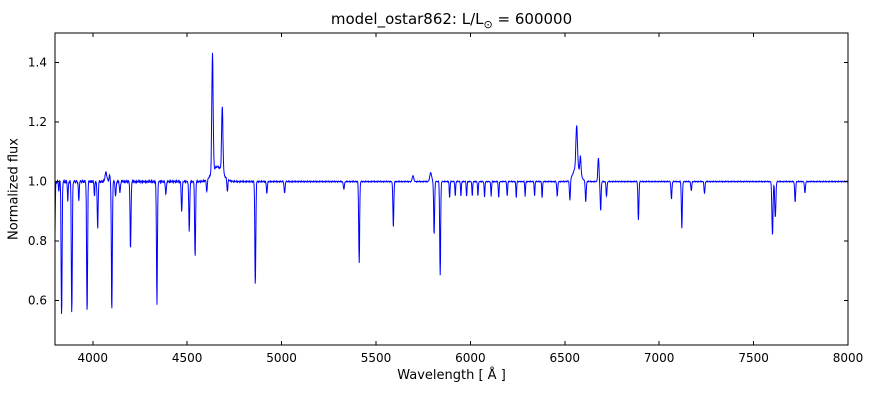  Describe the element at coordinates (37, 122) in the screenshot. I see `y-tick-label: 1.2` at that location.